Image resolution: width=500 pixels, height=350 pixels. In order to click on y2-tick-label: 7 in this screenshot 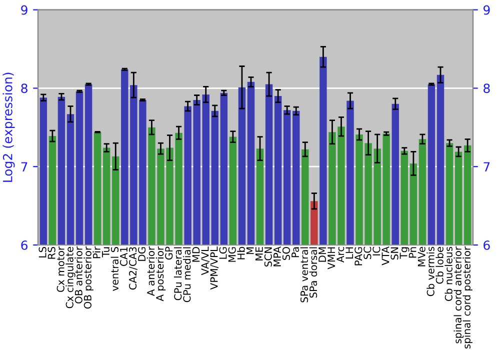, I will do `click(487, 167)`.